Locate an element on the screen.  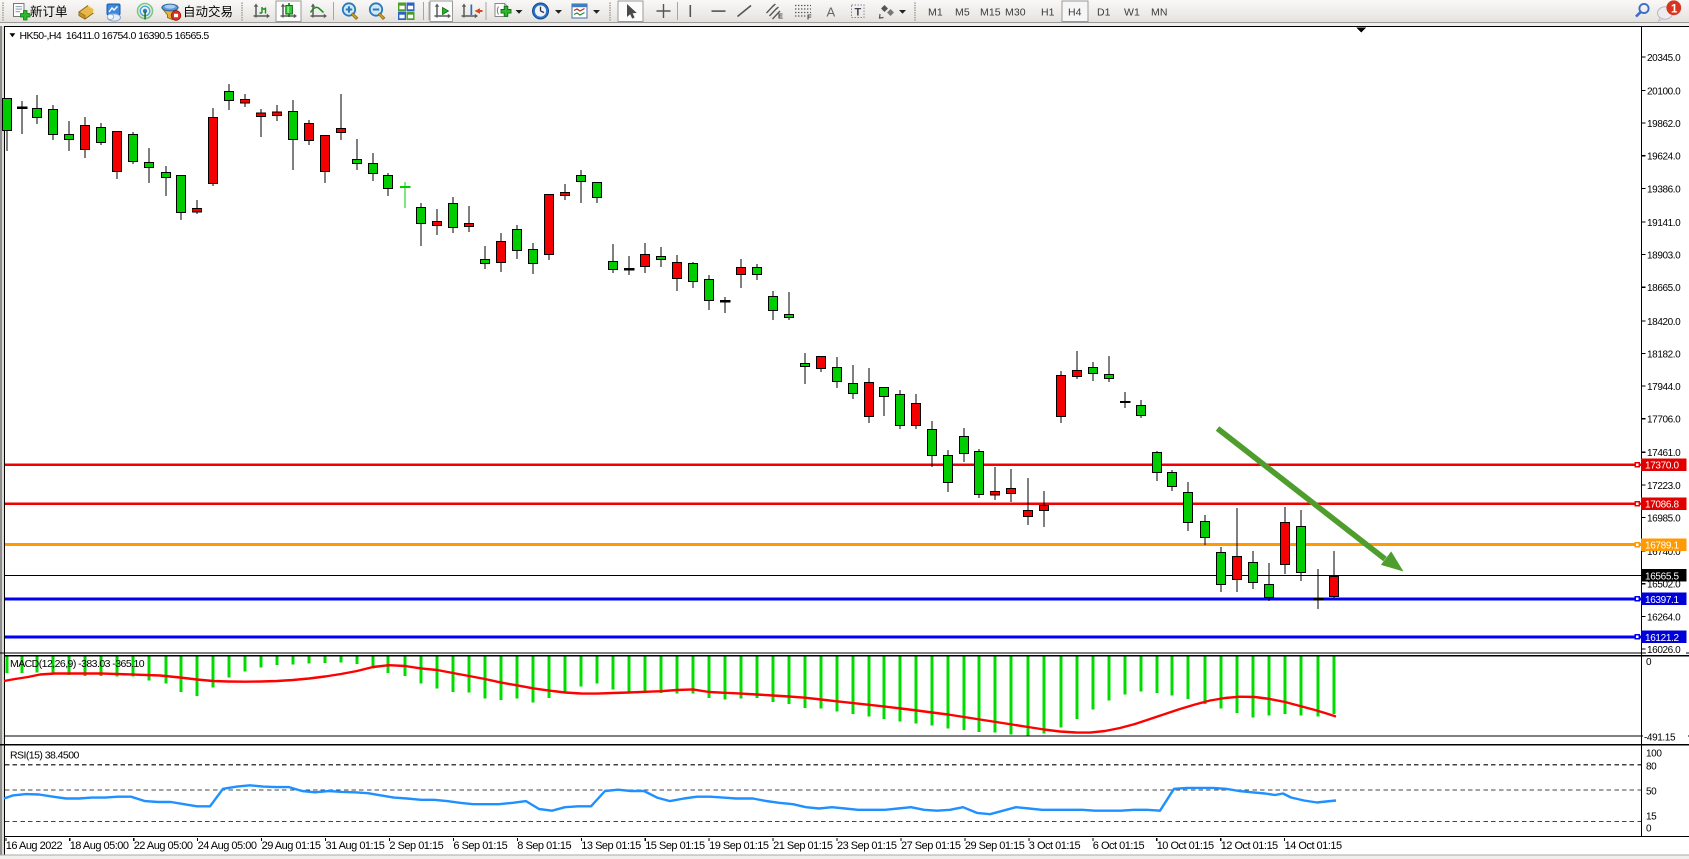
svg-text: RSI(15) 38.4500 is located at coordinates (45, 756).